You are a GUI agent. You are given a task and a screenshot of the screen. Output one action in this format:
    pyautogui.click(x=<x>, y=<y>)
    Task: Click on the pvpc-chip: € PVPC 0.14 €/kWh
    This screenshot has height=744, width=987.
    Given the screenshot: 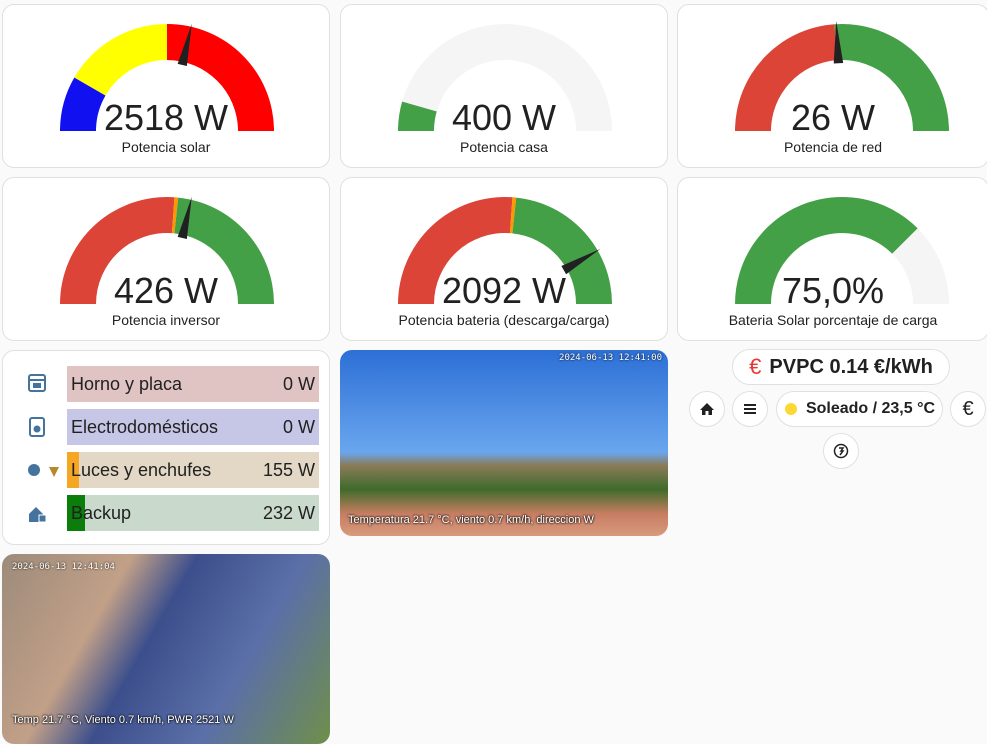 What is the action you would take?
    pyautogui.click(x=841, y=367)
    